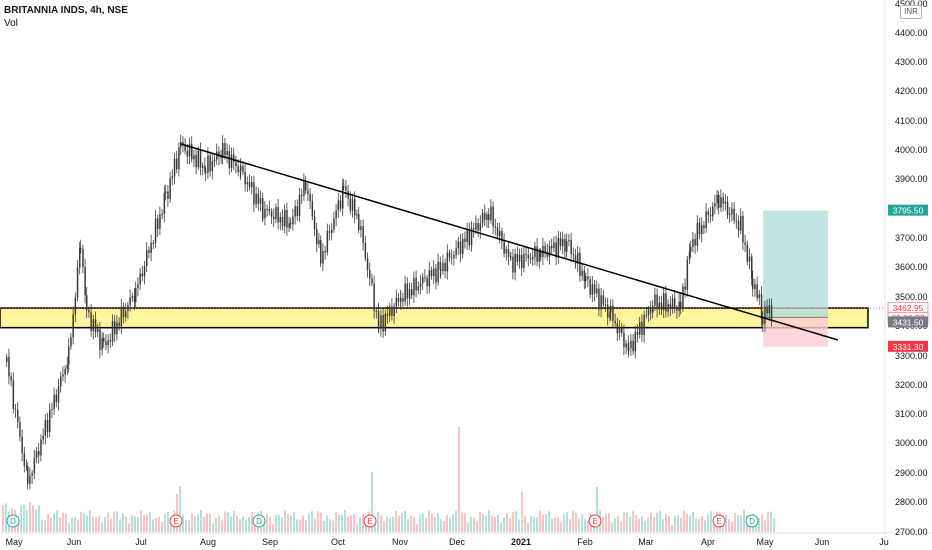 The width and height of the screenshot is (932, 550). I want to click on x-tick-label: Aug, so click(208, 542).